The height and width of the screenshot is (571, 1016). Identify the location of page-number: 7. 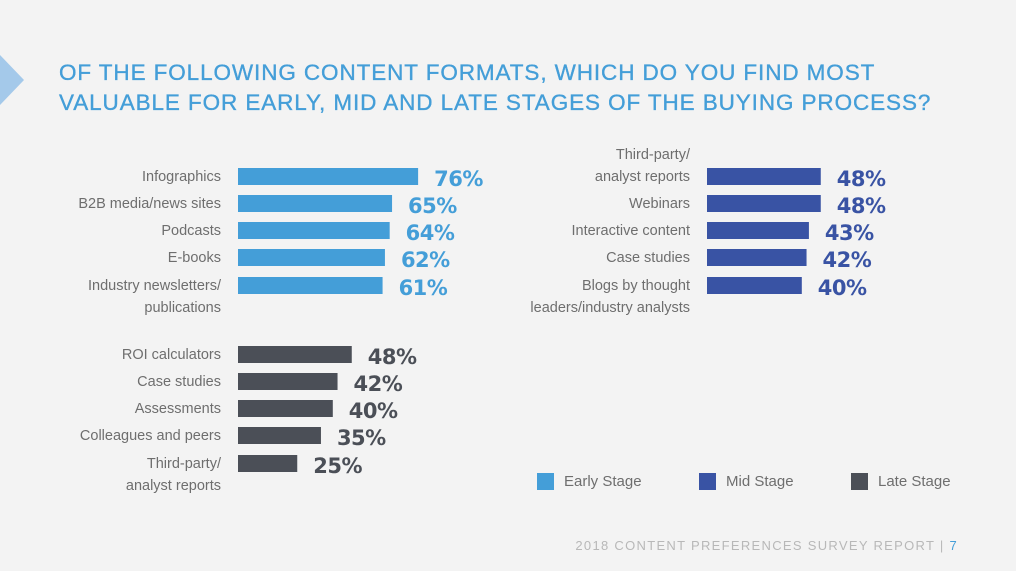
(953, 545).